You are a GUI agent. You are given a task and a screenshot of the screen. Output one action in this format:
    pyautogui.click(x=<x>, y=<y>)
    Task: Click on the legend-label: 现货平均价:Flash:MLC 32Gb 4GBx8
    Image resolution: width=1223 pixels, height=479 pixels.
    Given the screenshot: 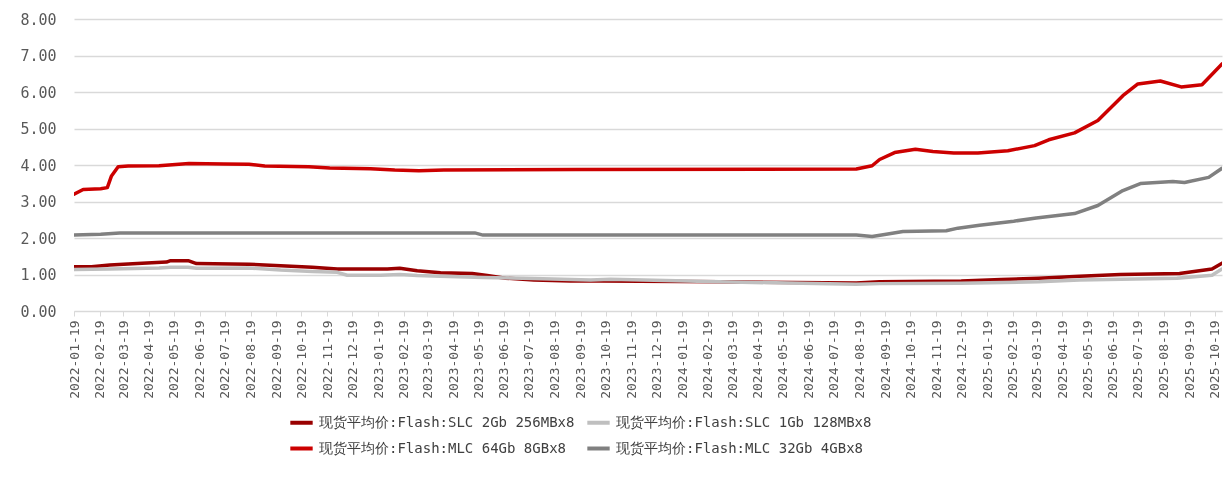 What is the action you would take?
    pyautogui.click(x=740, y=447)
    